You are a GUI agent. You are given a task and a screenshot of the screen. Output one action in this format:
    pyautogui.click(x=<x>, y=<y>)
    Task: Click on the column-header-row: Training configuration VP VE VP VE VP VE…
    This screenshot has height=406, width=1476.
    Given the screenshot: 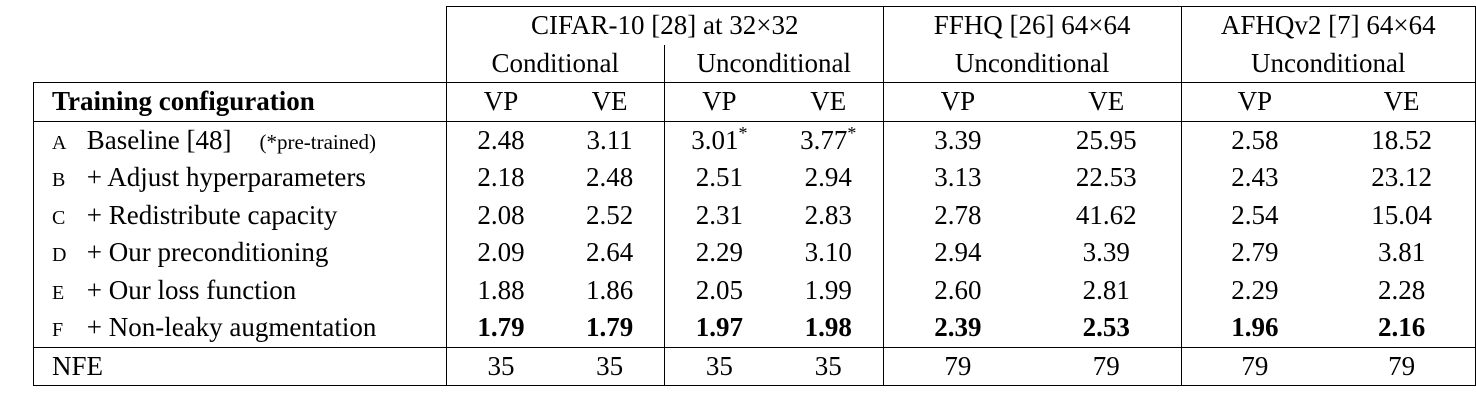 What is the action you would take?
    pyautogui.click(x=754, y=101)
    